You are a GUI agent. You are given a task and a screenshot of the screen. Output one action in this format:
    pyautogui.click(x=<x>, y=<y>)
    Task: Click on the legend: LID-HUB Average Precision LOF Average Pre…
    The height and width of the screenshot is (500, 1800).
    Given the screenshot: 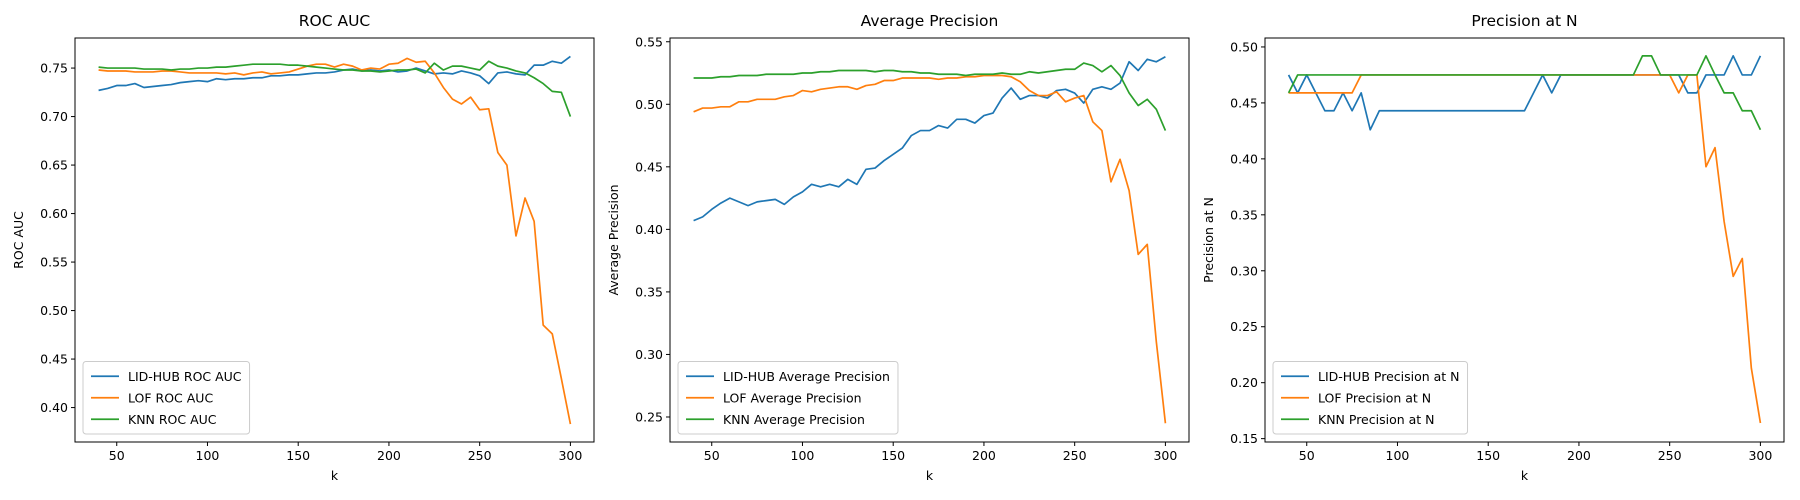 What is the action you would take?
    pyautogui.click(x=788, y=398)
    